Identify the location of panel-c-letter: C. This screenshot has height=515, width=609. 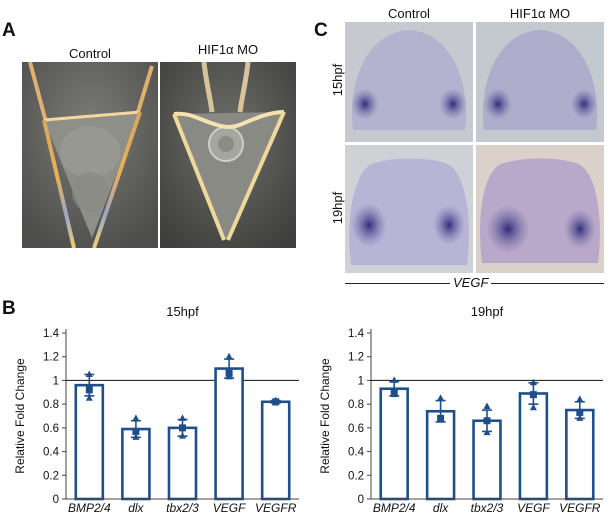
(321, 30).